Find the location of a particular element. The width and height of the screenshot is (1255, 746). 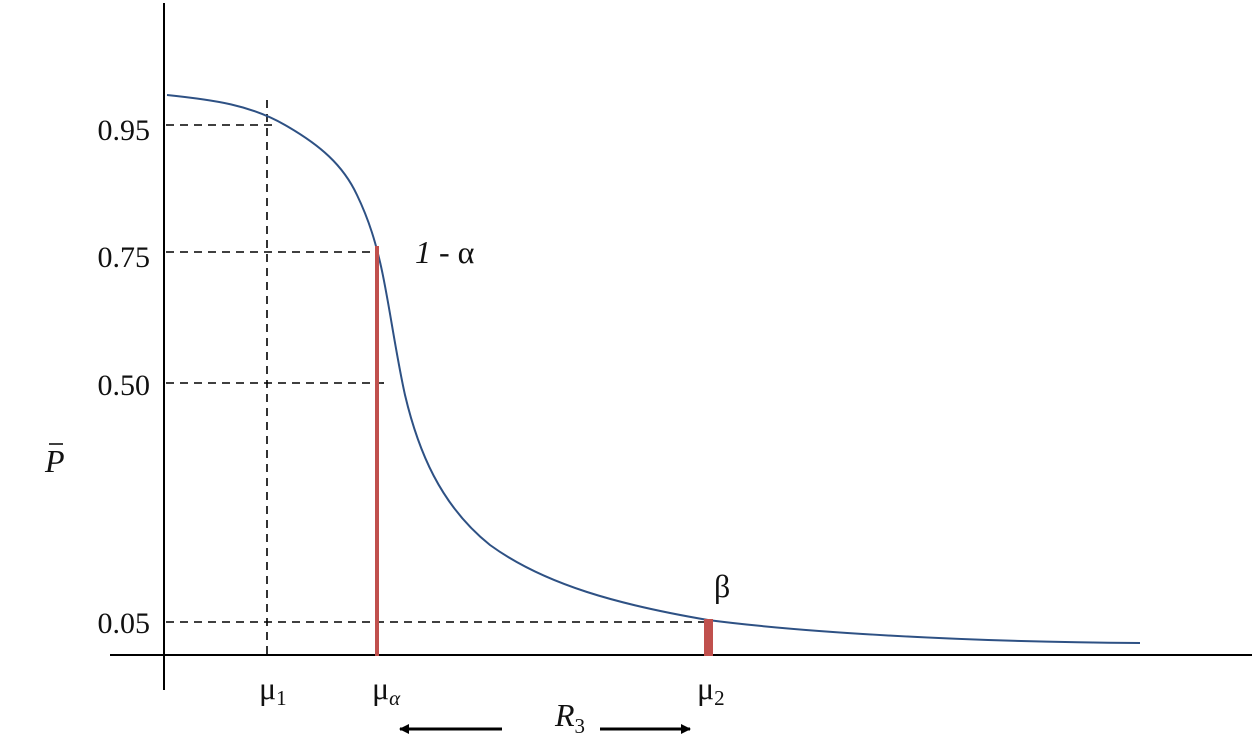

y-tick-095: 0.95 is located at coordinates (124, 130).